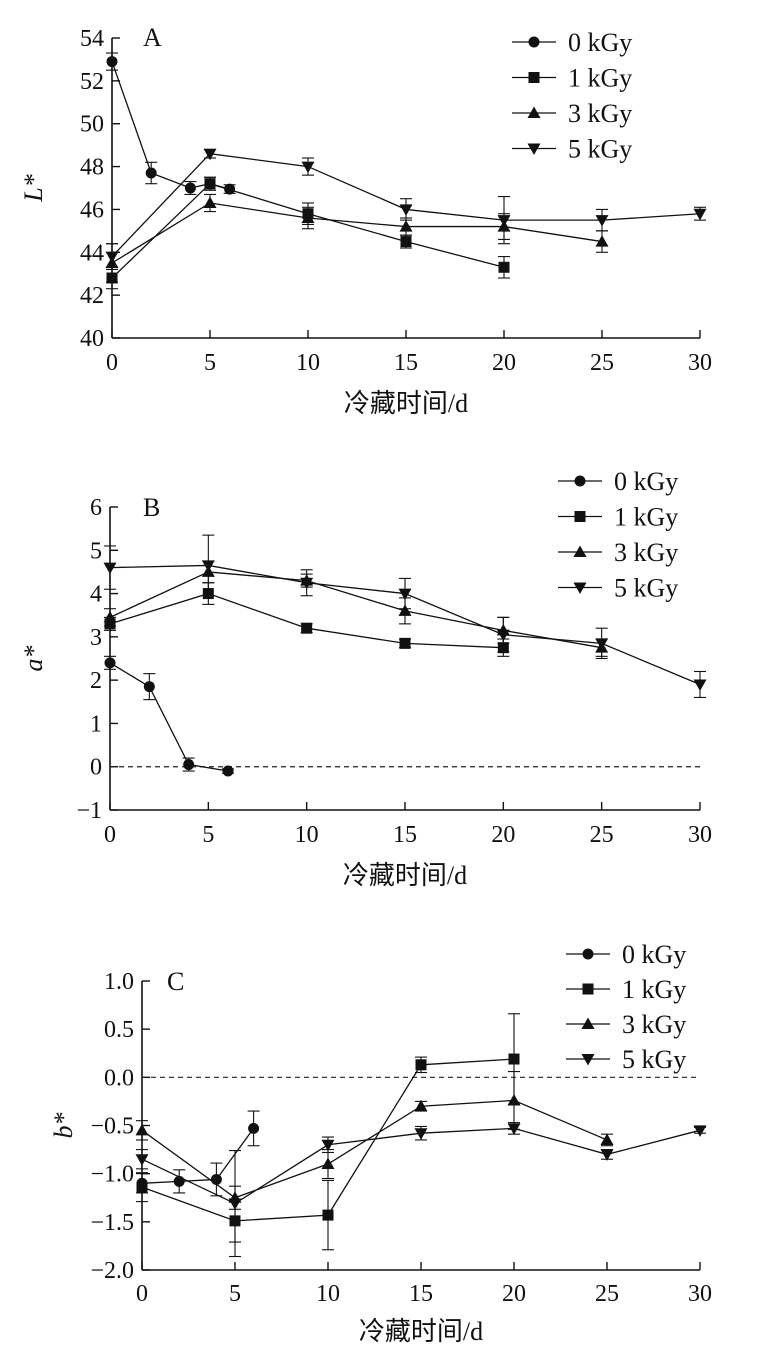 This screenshot has height=1356, width=762. What do you see at coordinates (210, 363) in the screenshot?
I see `x-tick-label: 5` at bounding box center [210, 363].